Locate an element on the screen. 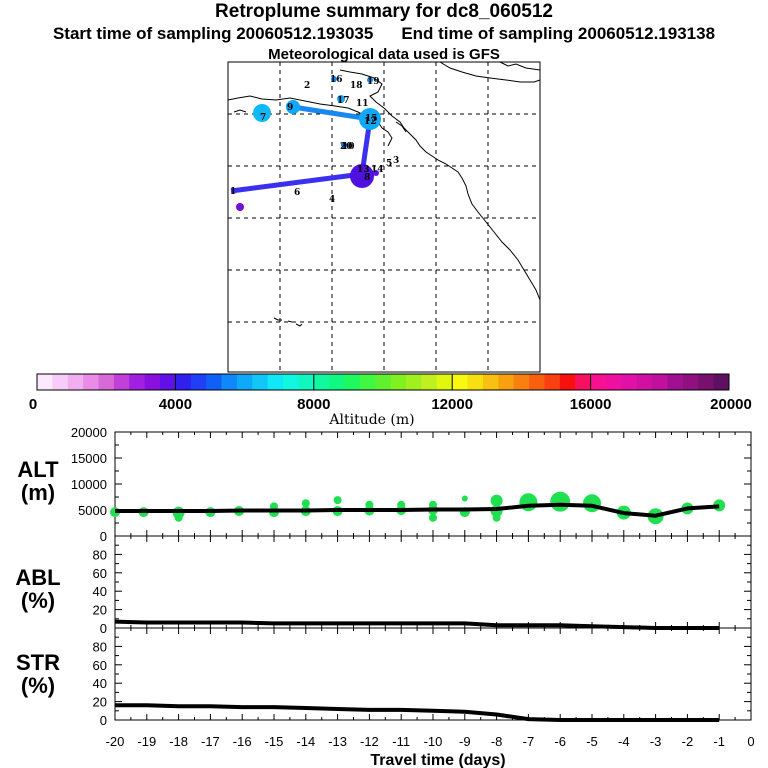  abl-series-line is located at coordinates (417, 624).